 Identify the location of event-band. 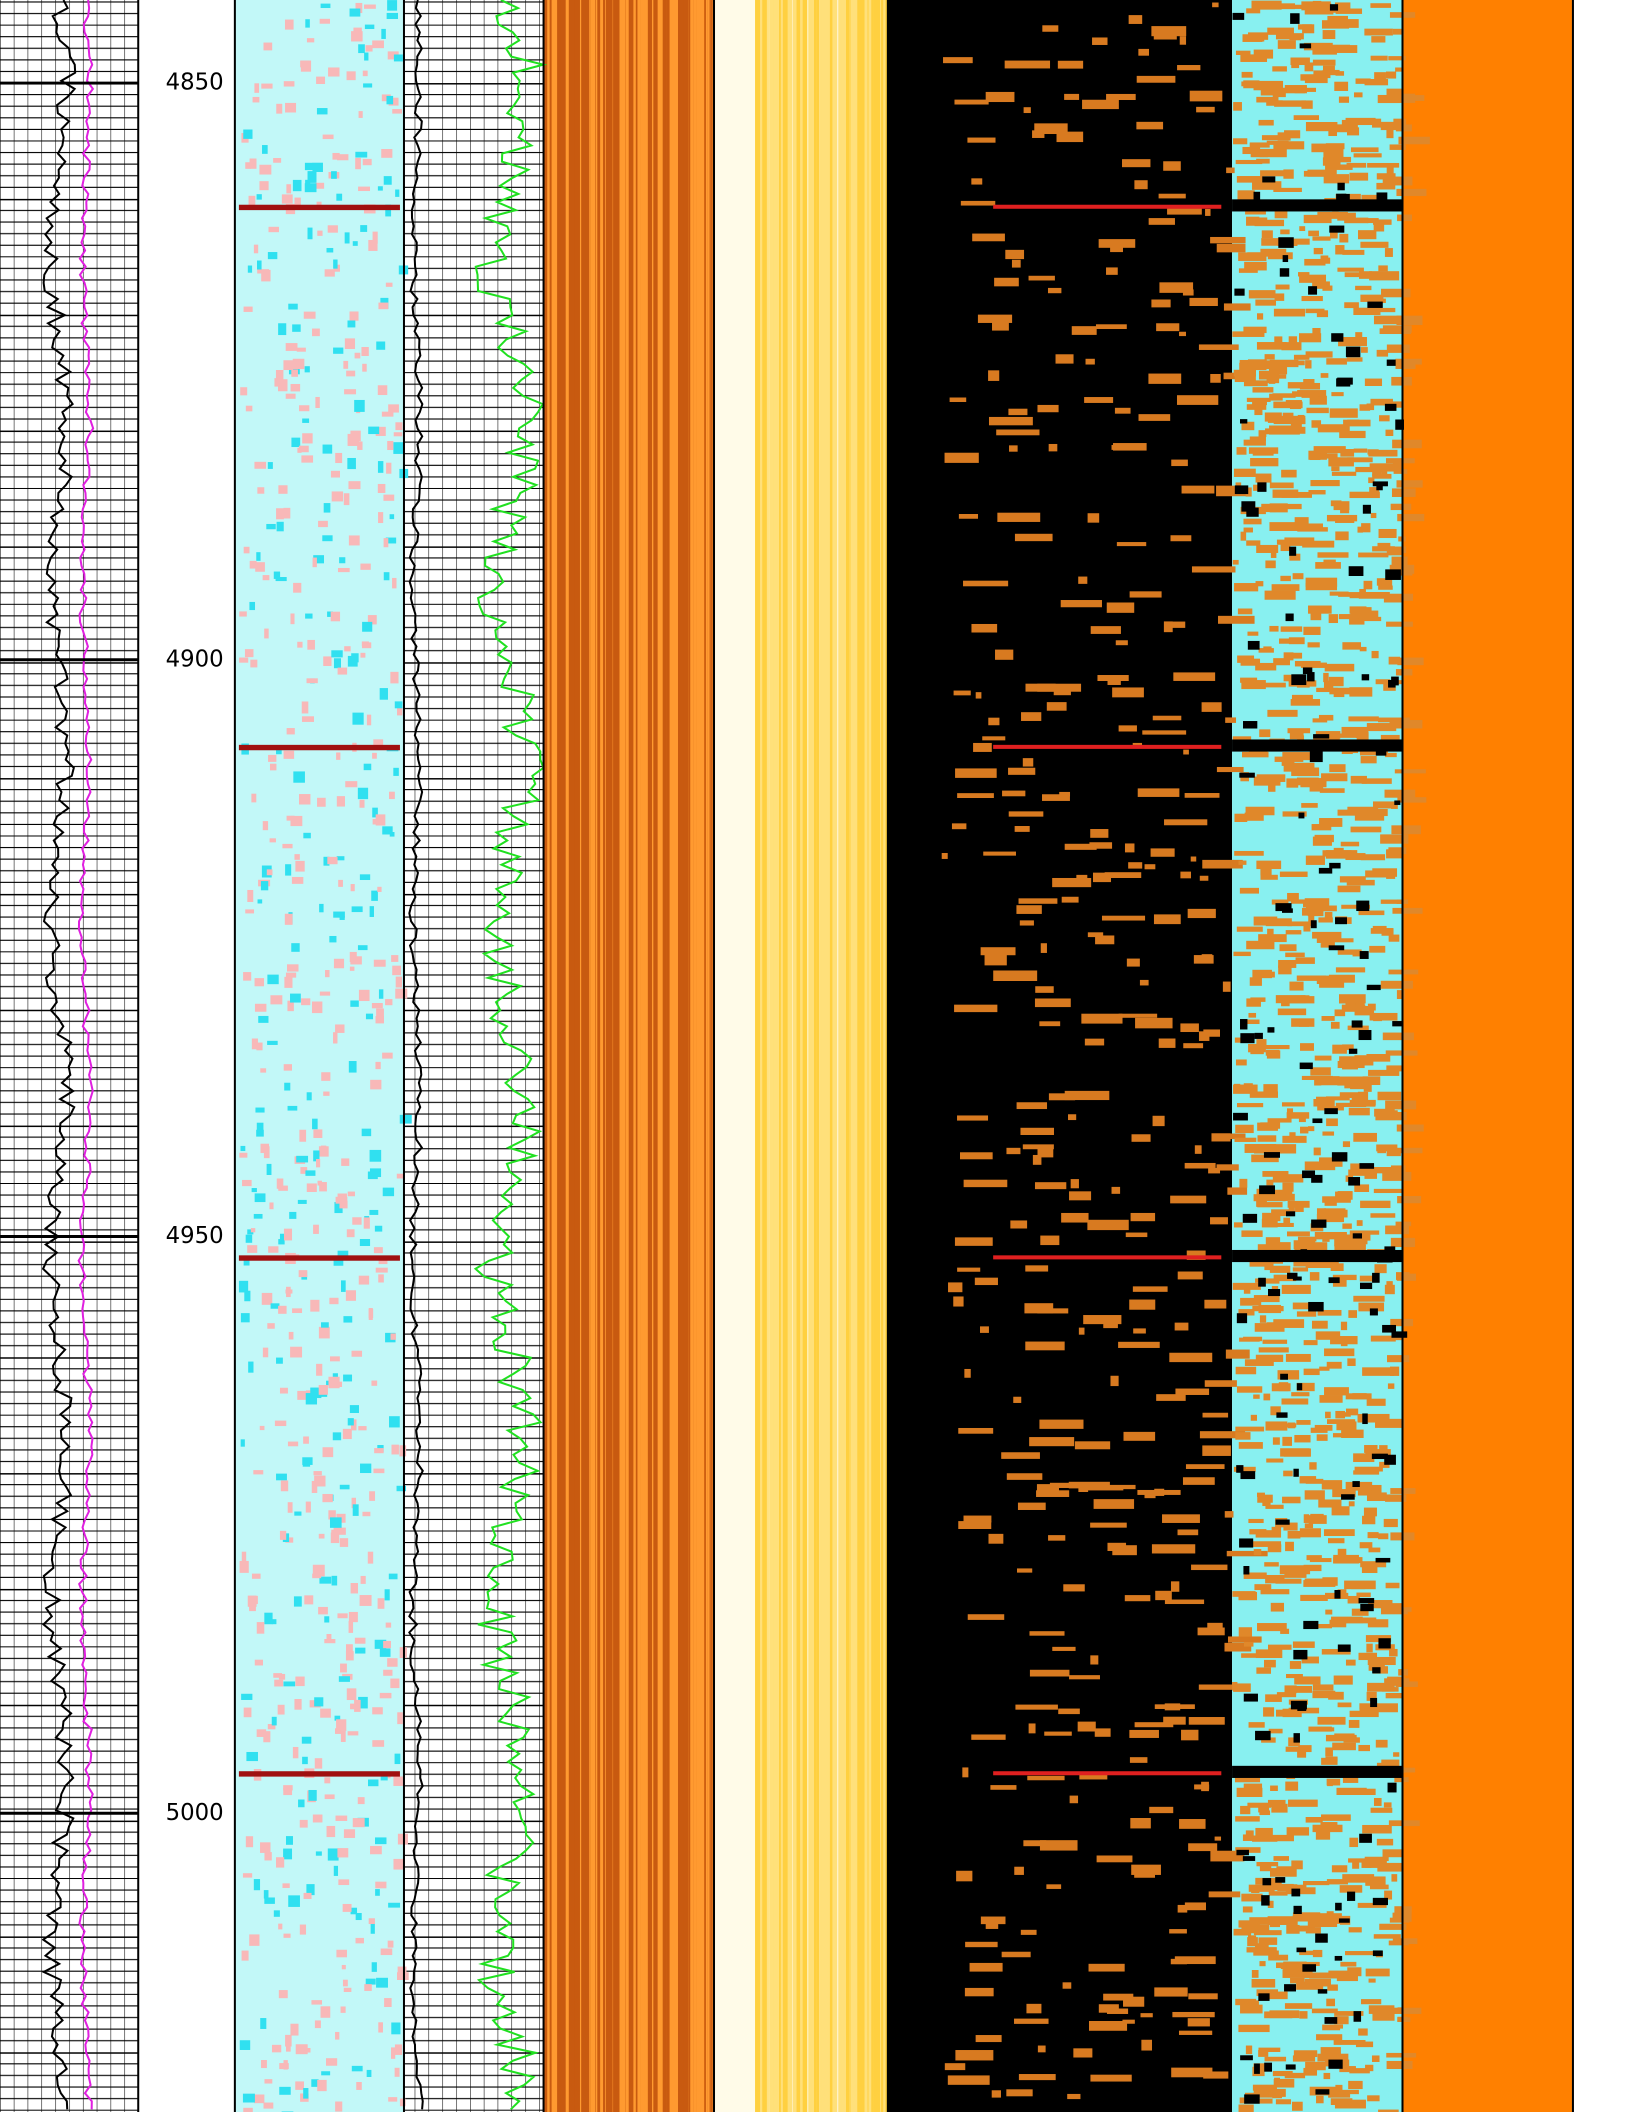
(1107, 1257).